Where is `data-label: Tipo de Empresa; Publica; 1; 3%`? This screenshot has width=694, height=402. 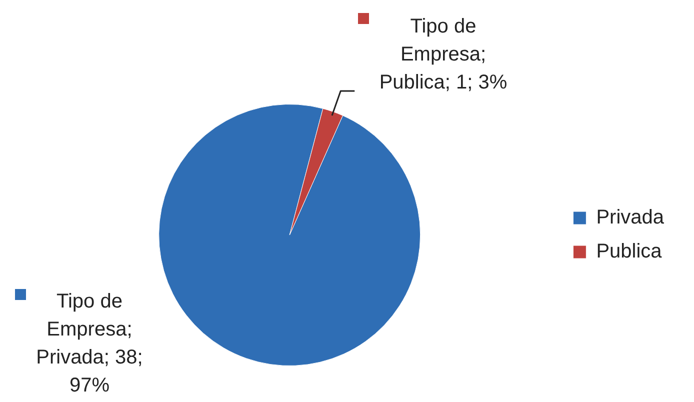 data-label: Tipo de Empresa; Publica; 1; 3% is located at coordinates (443, 54).